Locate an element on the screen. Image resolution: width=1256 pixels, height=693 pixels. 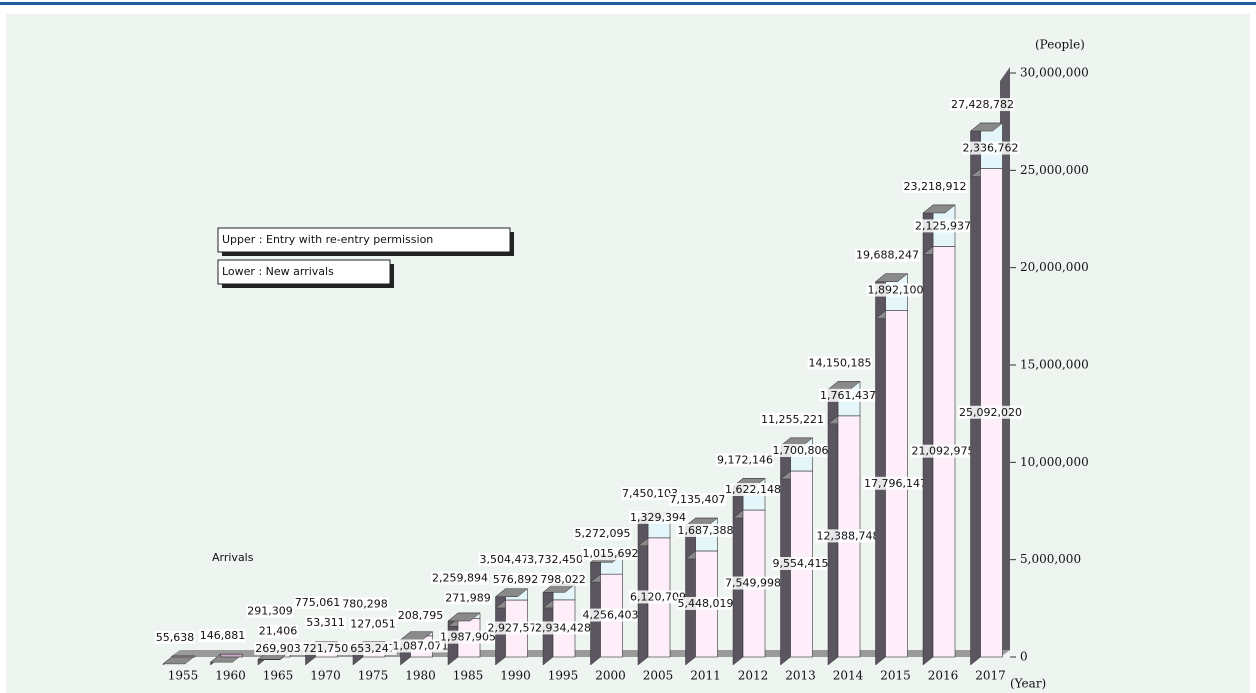
total-label: 291,309 is located at coordinates (270, 611).